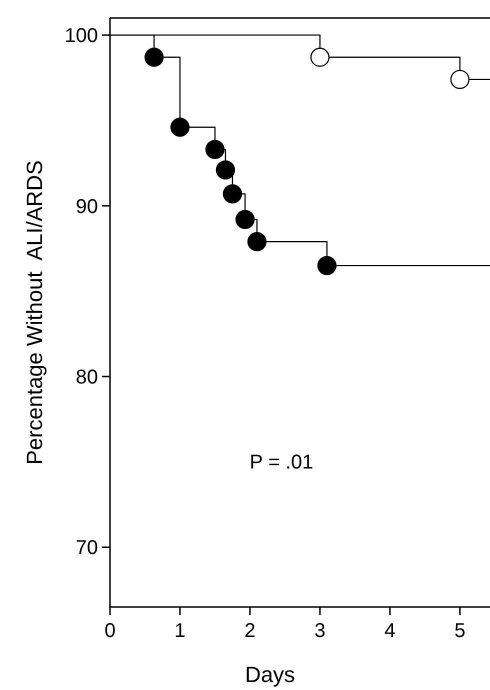 The width and height of the screenshot is (490, 690). Describe the element at coordinates (390, 631) in the screenshot. I see `x-tick-label: 4` at that location.